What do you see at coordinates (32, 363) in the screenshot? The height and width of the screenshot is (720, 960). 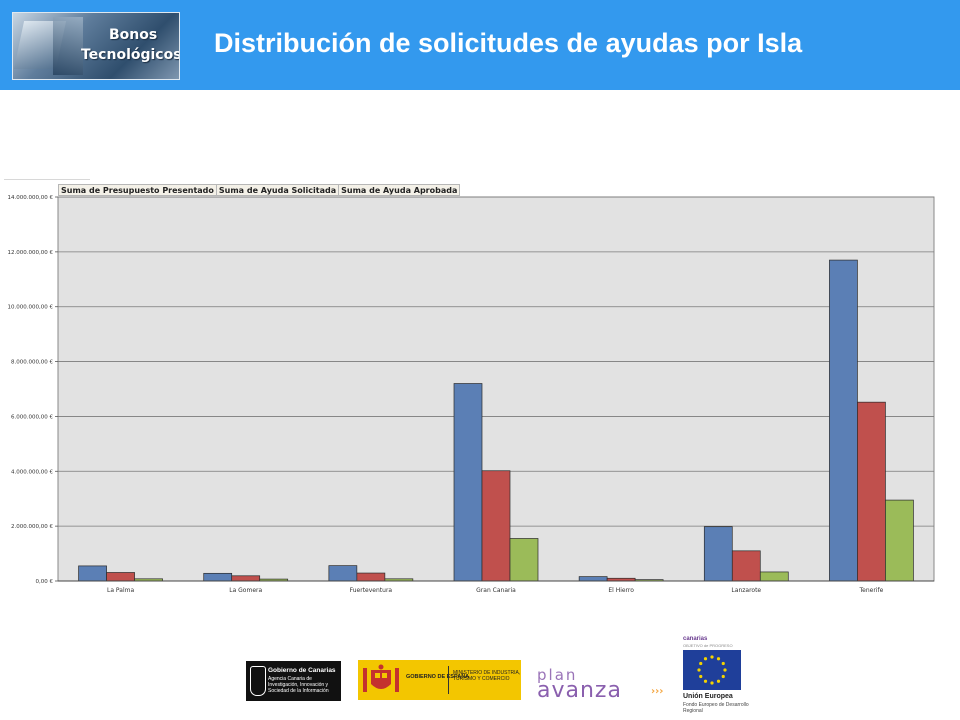 I see `y-tick-label: 8.000.000,00 €` at bounding box center [32, 363].